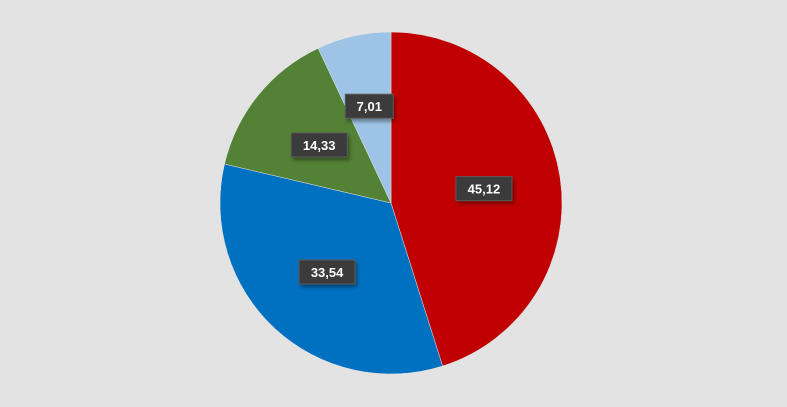 This screenshot has height=407, width=787. I want to click on pie-data-label: 7,01, so click(369, 106).